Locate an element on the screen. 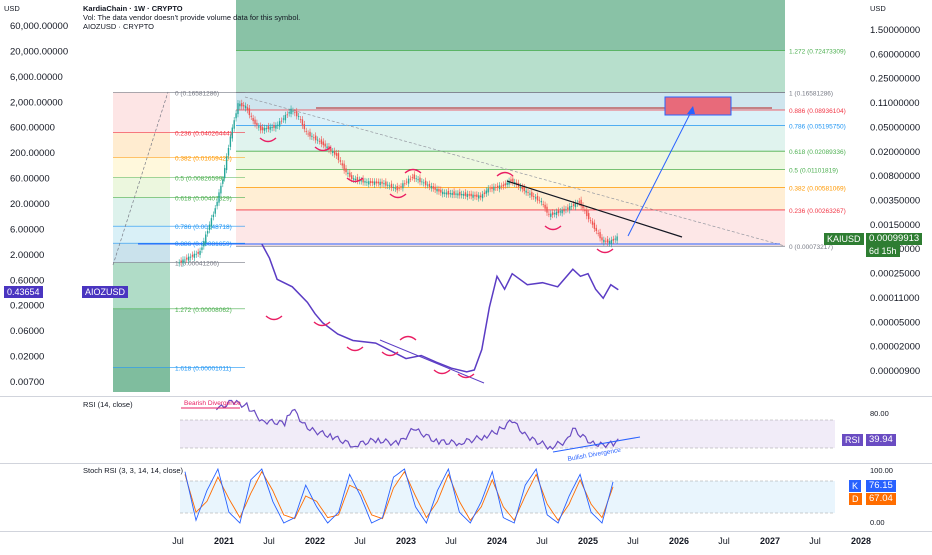 The image size is (932, 555). left-axis-tick: 0.60000 is located at coordinates (27, 280).